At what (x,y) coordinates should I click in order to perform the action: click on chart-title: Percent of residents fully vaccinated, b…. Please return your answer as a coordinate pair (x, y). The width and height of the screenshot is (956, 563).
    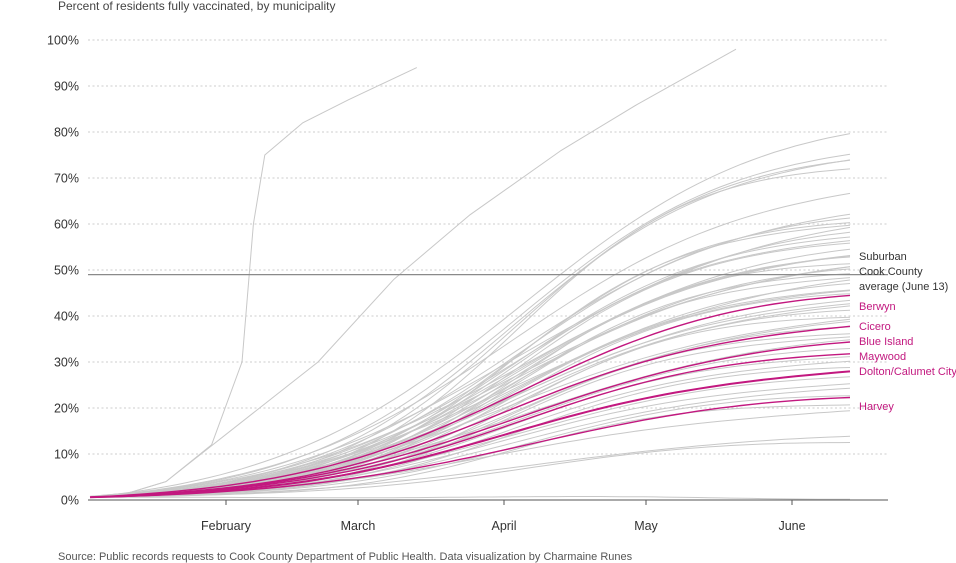
    Looking at the image, I should click on (196, 6).